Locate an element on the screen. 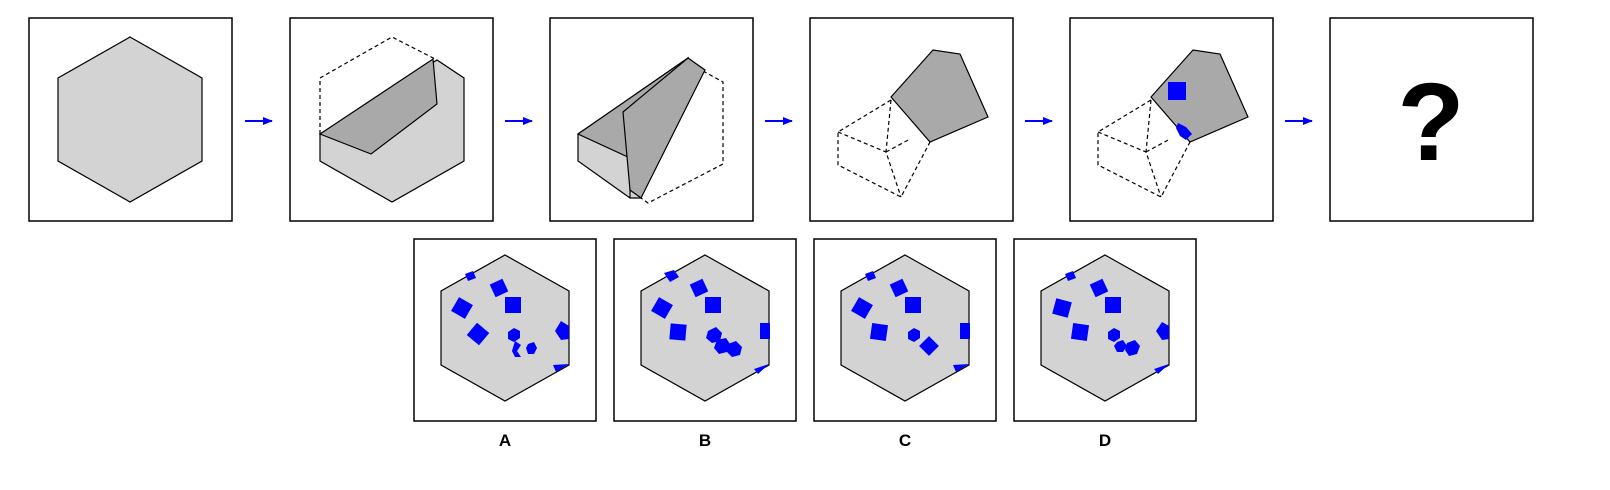  option-b is located at coordinates (705, 330).